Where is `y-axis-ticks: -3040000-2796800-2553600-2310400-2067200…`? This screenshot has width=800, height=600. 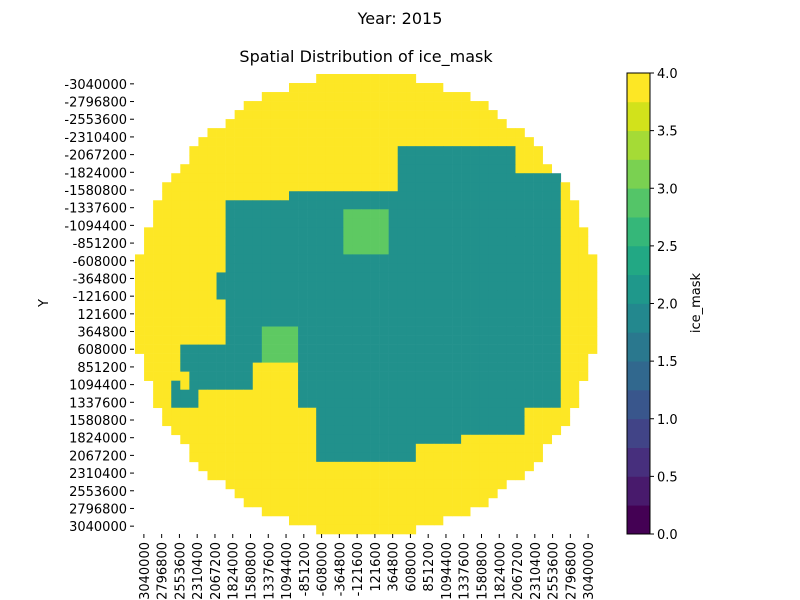 y-axis-ticks: -3040000-2796800-2553600-2310400-2067200… is located at coordinates (99, 306).